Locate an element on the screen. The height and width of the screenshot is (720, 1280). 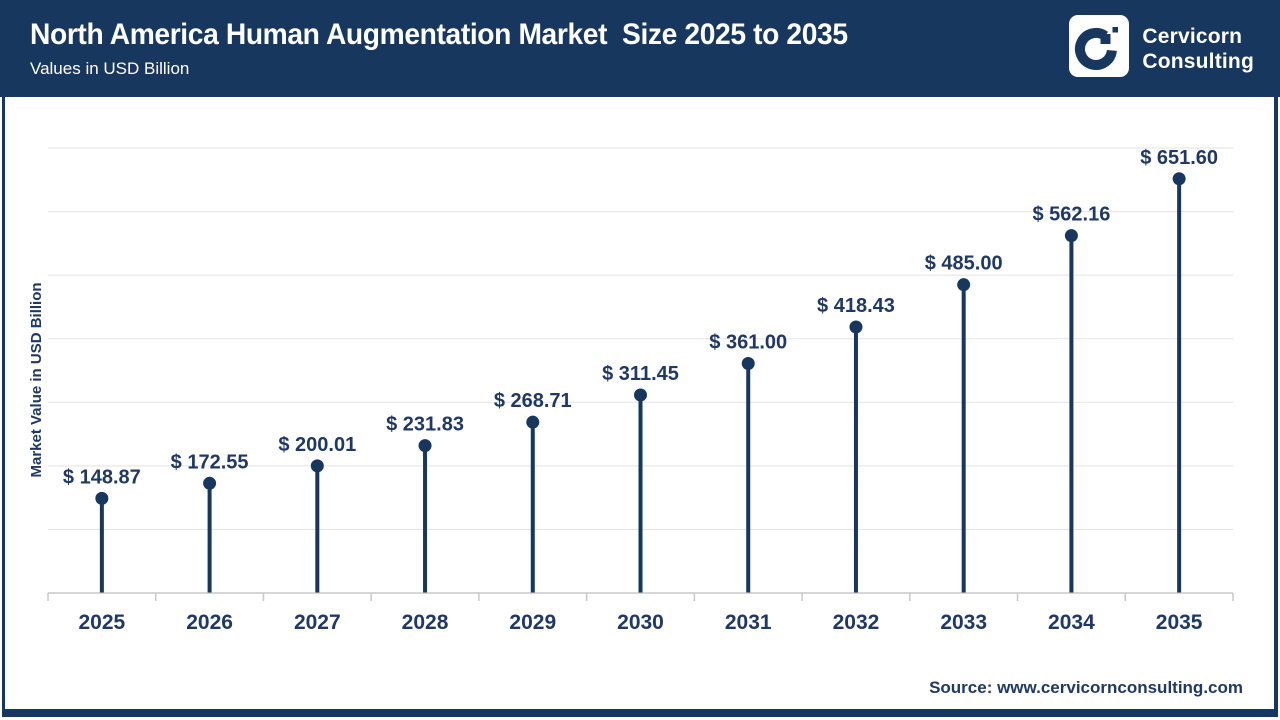
x-tick-label: 2035 is located at coordinates (1179, 622).